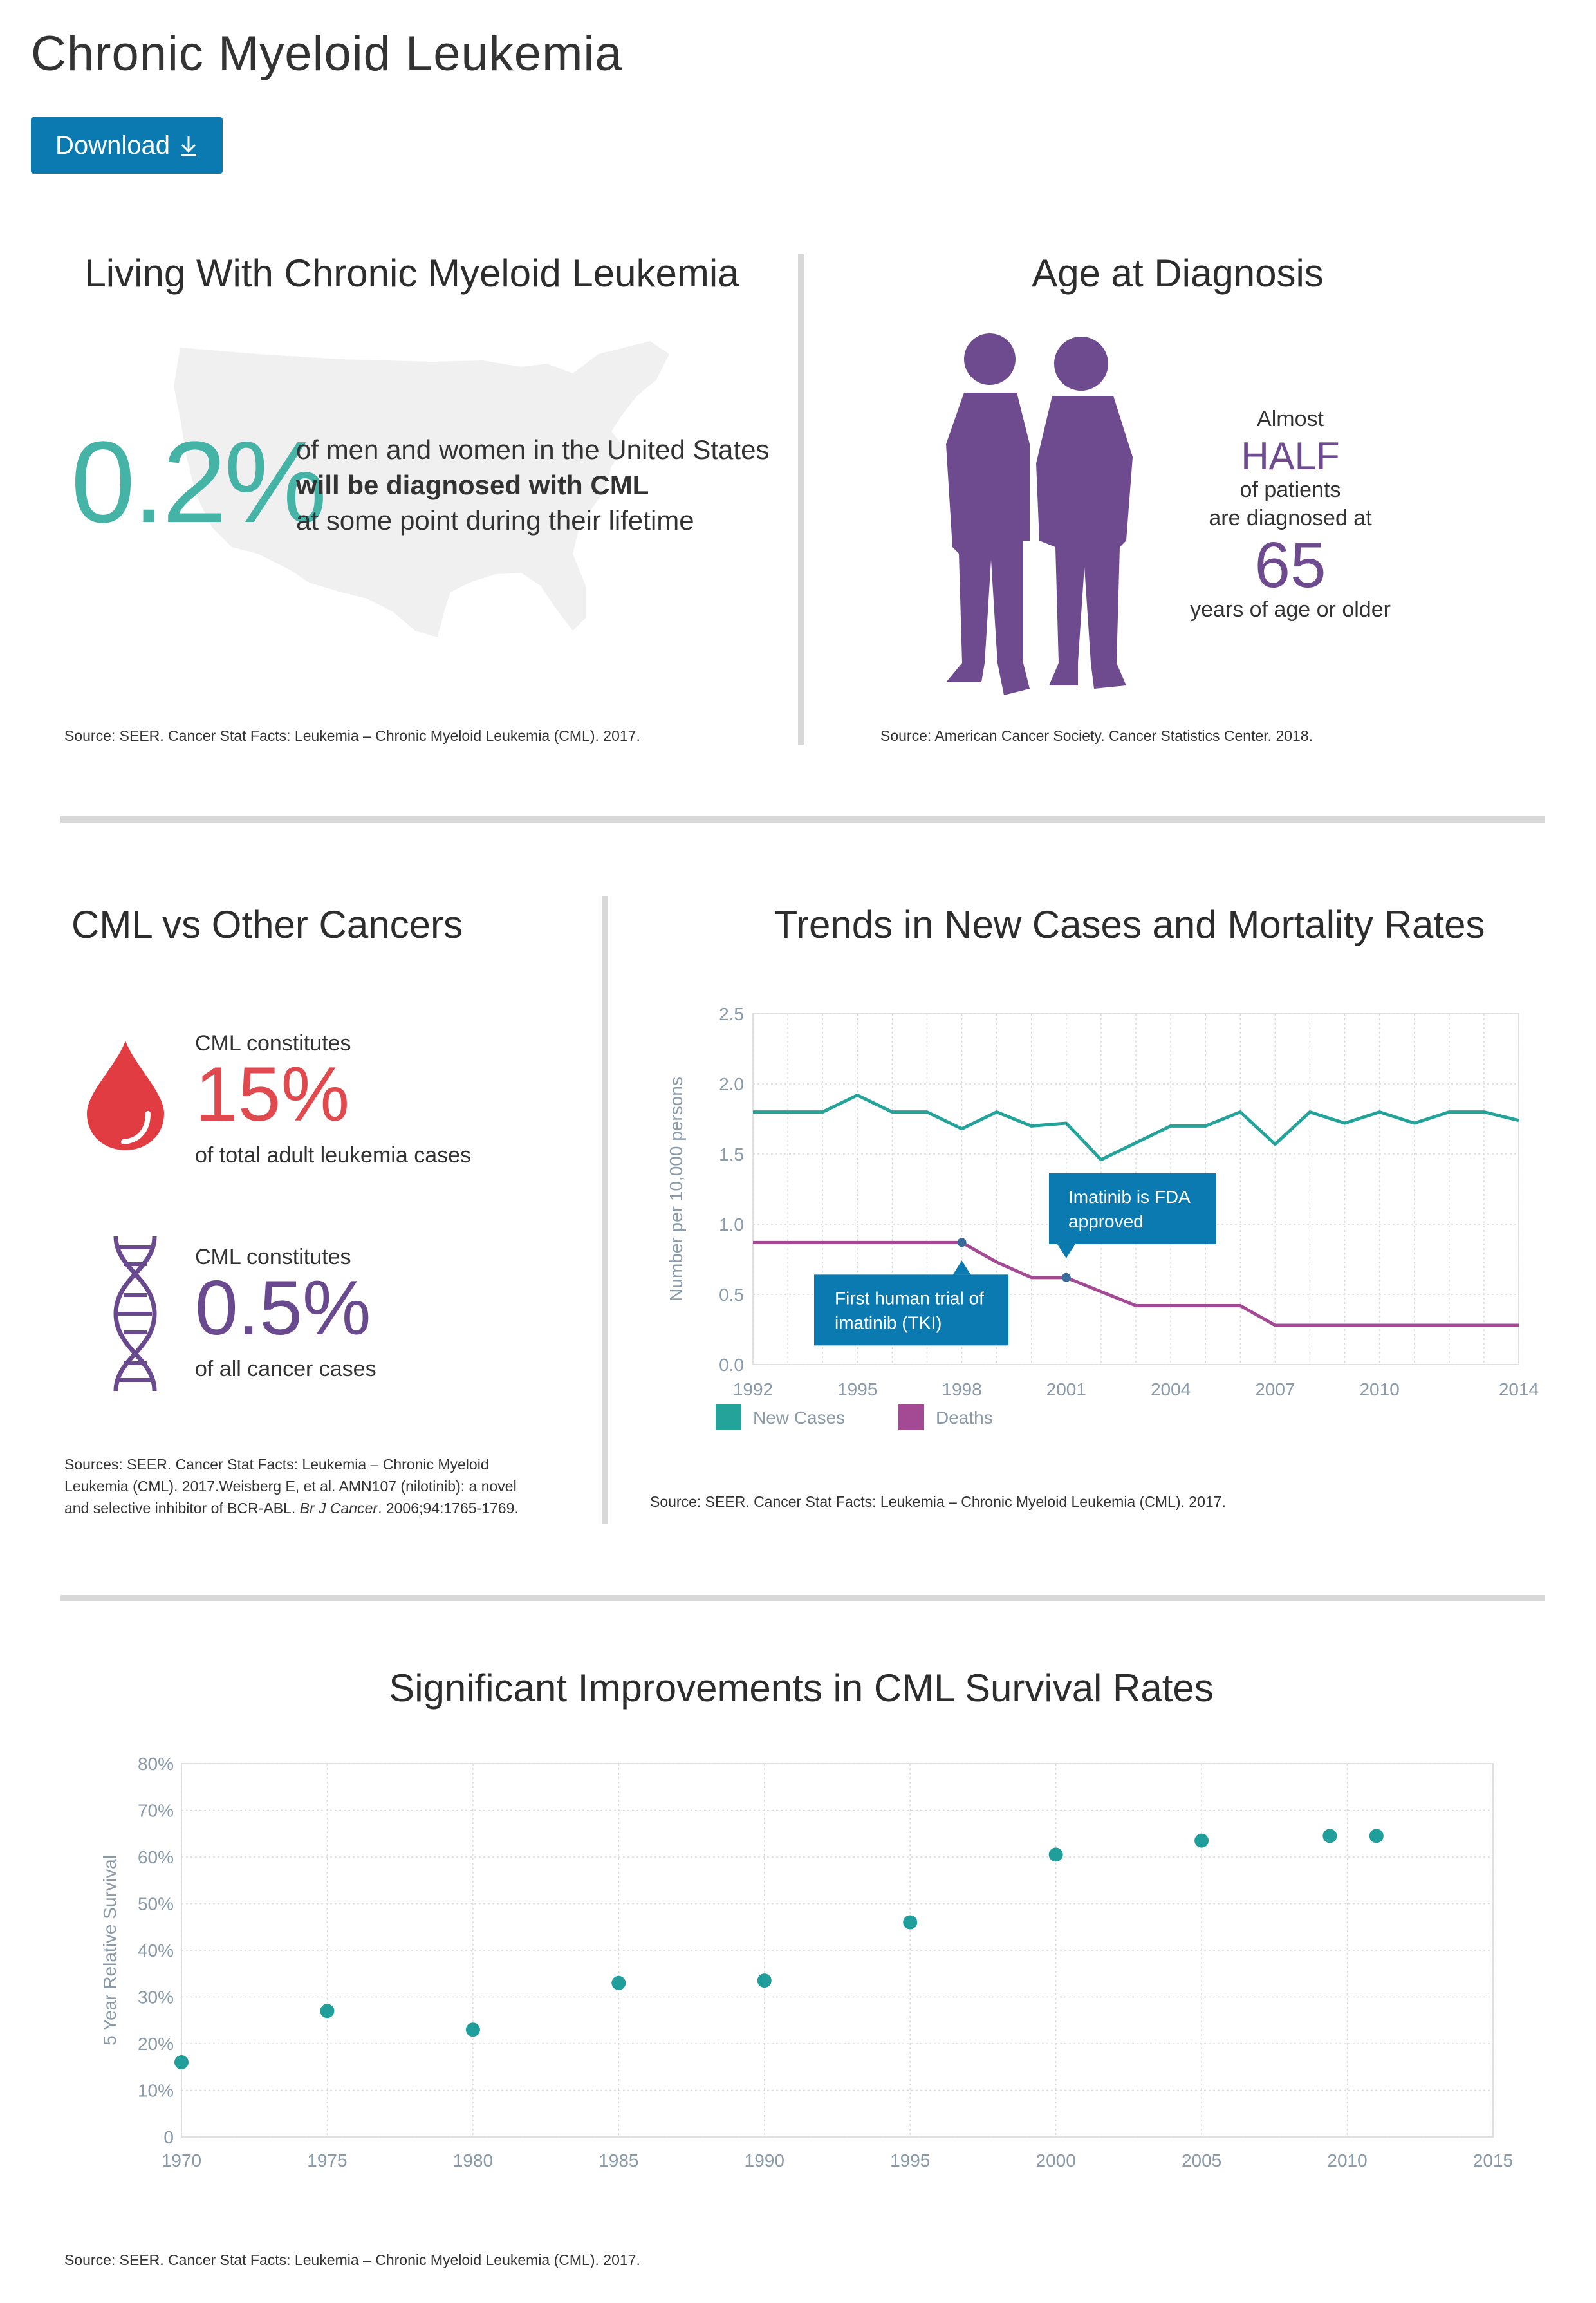 Image resolution: width=1596 pixels, height=2303 pixels. I want to click on x-tick-label: 2010, so click(1379, 1389).